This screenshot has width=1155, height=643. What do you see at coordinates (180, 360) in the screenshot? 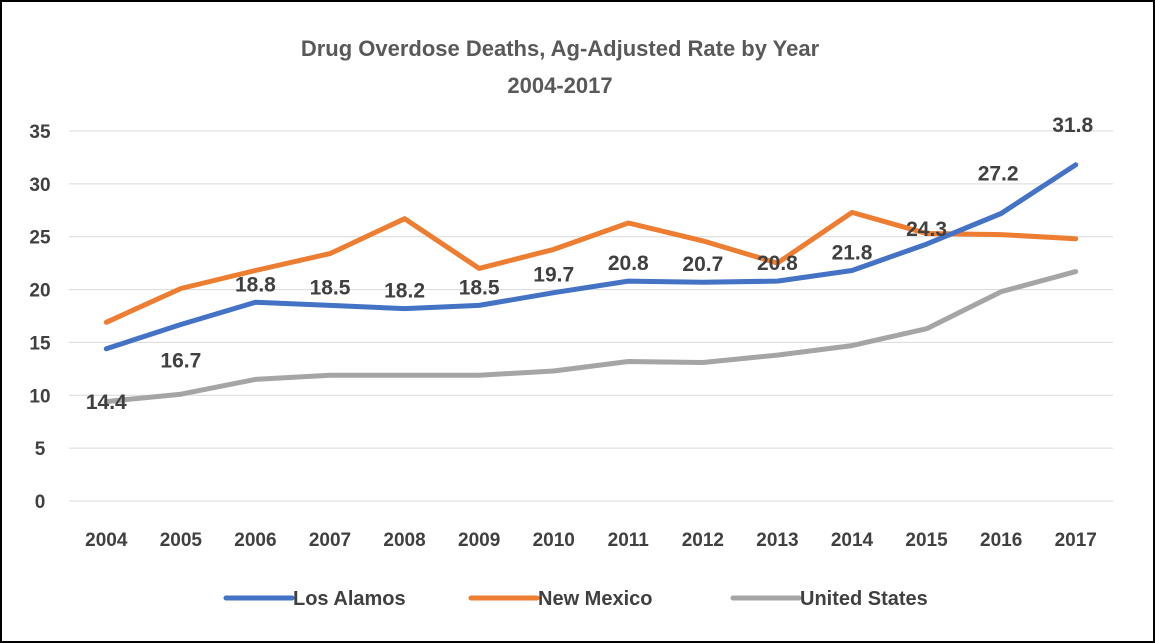
I see `data-label: 16.7` at bounding box center [180, 360].